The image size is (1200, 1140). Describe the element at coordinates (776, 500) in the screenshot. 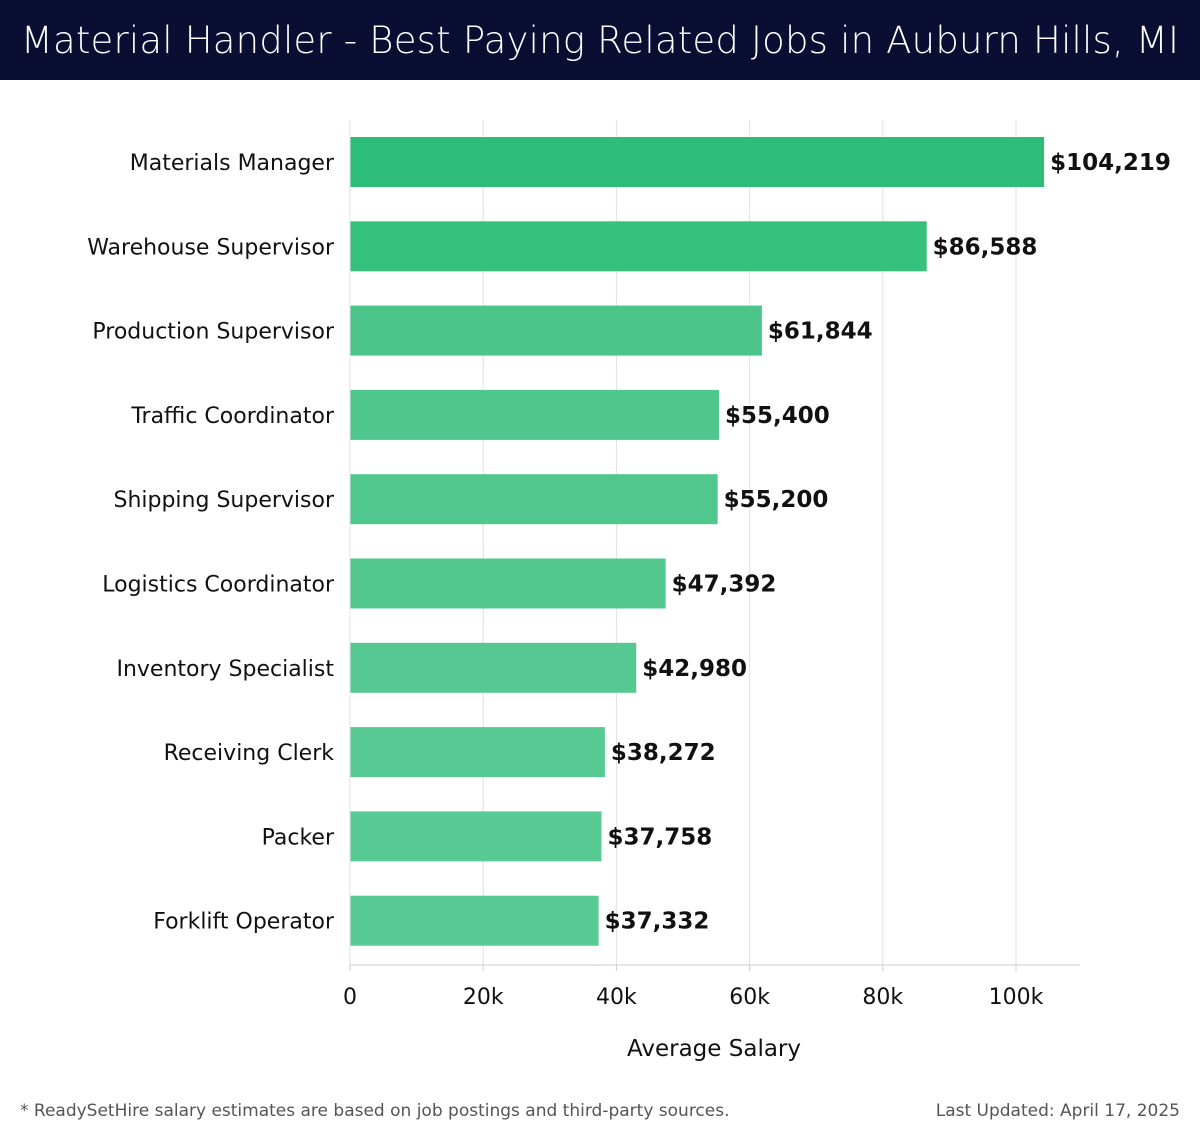

I see `value-label: $55,200` at that location.